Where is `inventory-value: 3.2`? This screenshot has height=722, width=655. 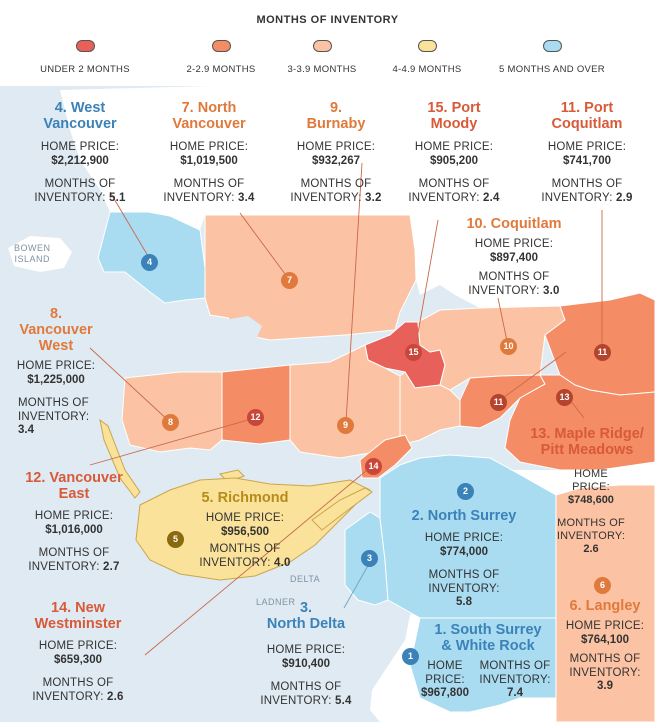 inventory-value: 3.2 is located at coordinates (373, 197).